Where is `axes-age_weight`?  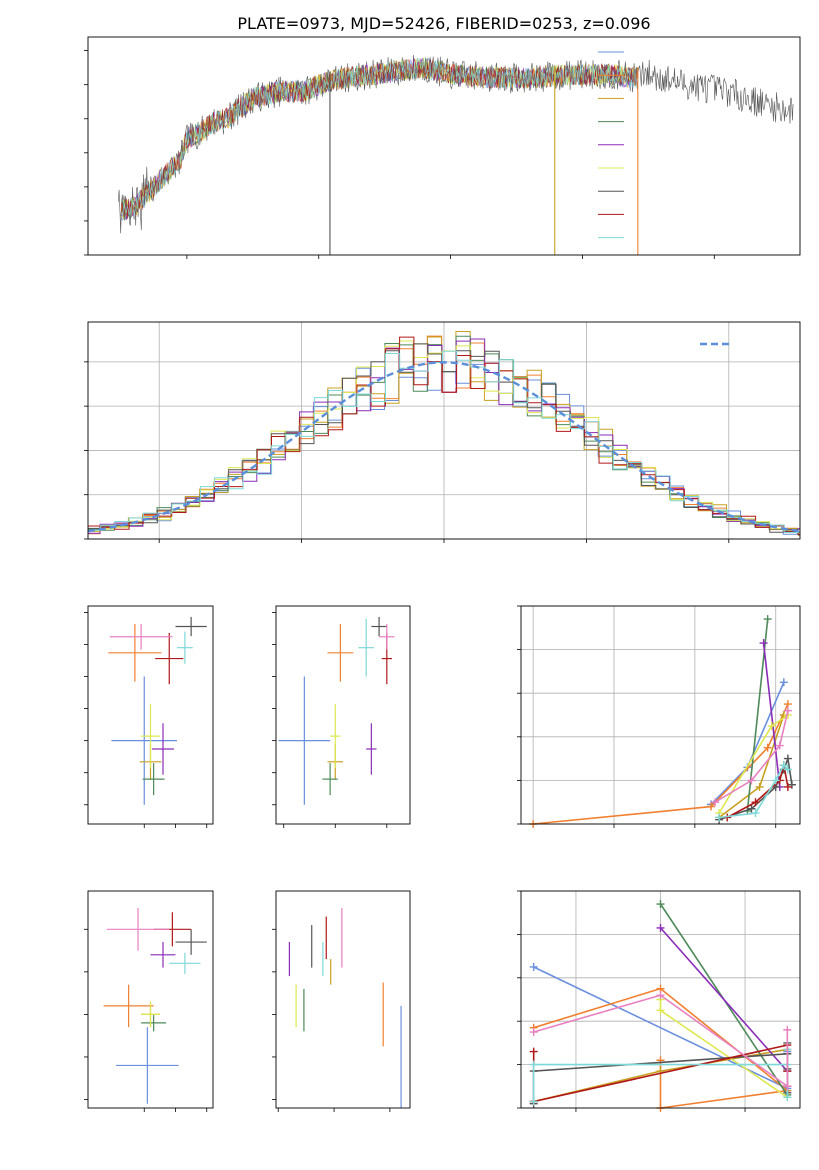
axes-age_weight is located at coordinates (659, 716).